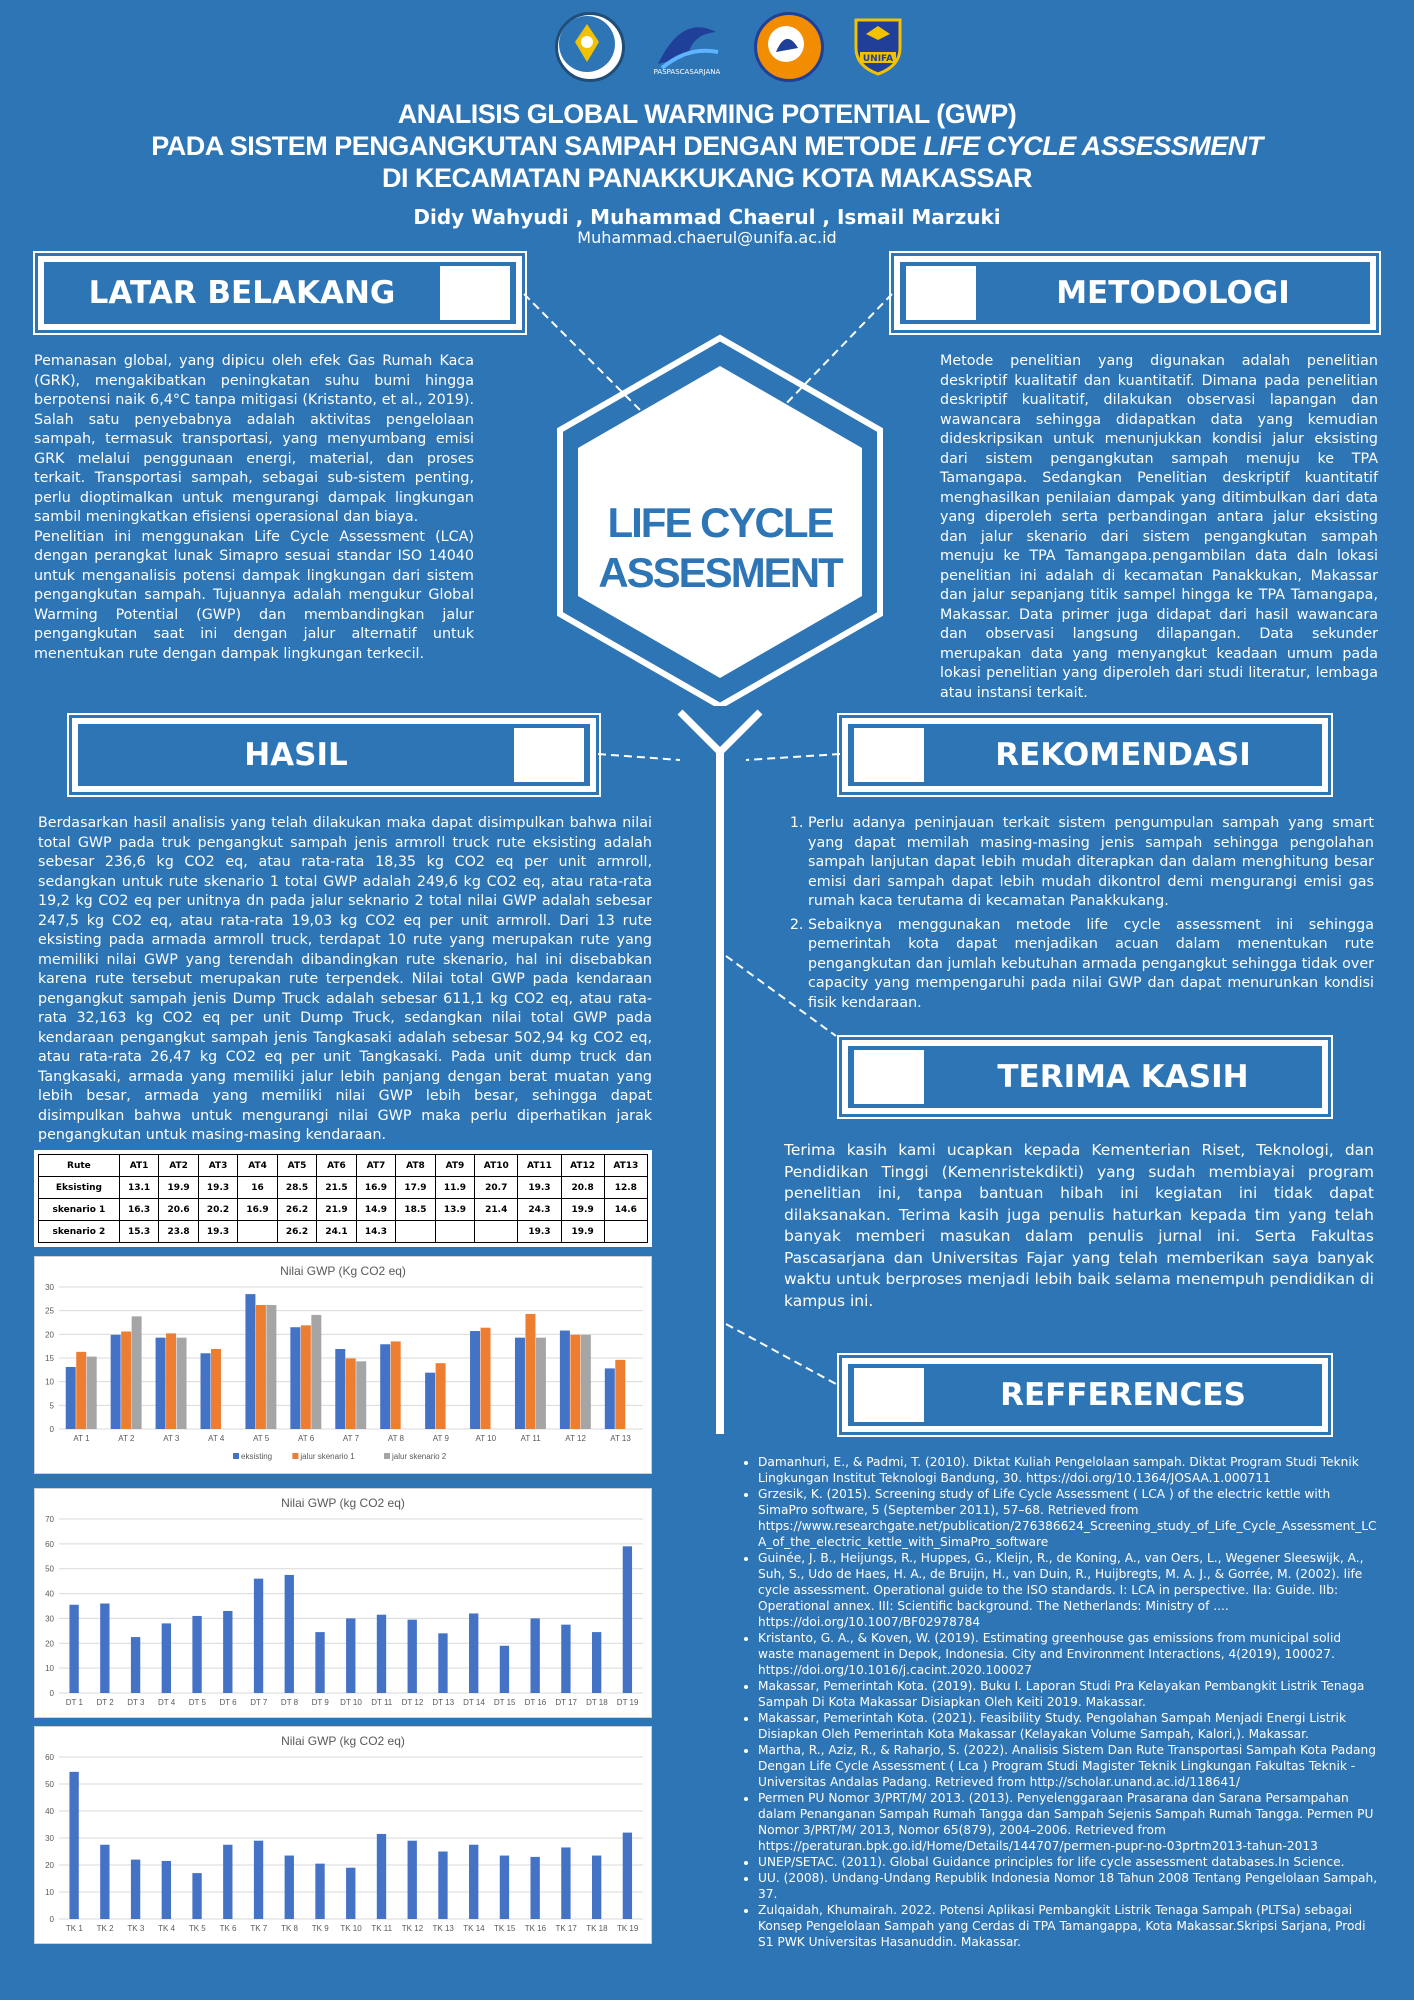  I want to click on lca-center-label-line-2: ASSESMENT, so click(720, 572).